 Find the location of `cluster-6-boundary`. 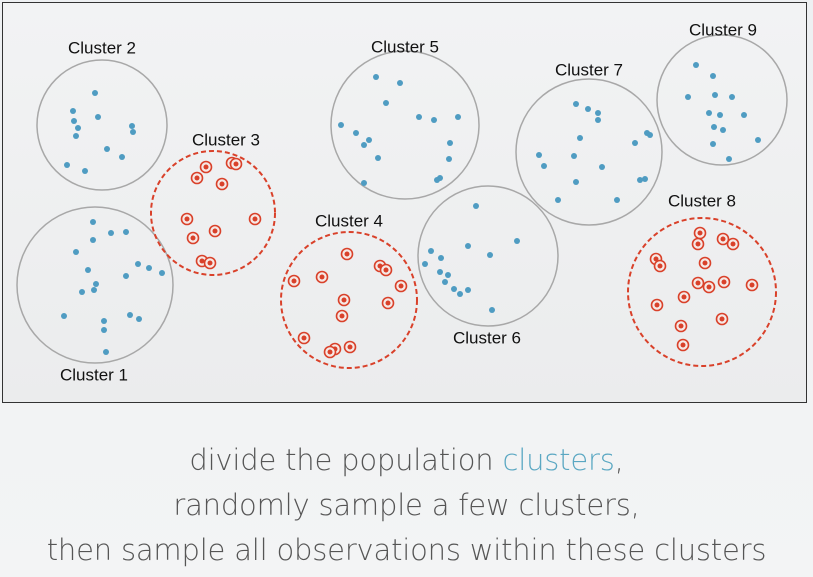

cluster-6-boundary is located at coordinates (488, 256).